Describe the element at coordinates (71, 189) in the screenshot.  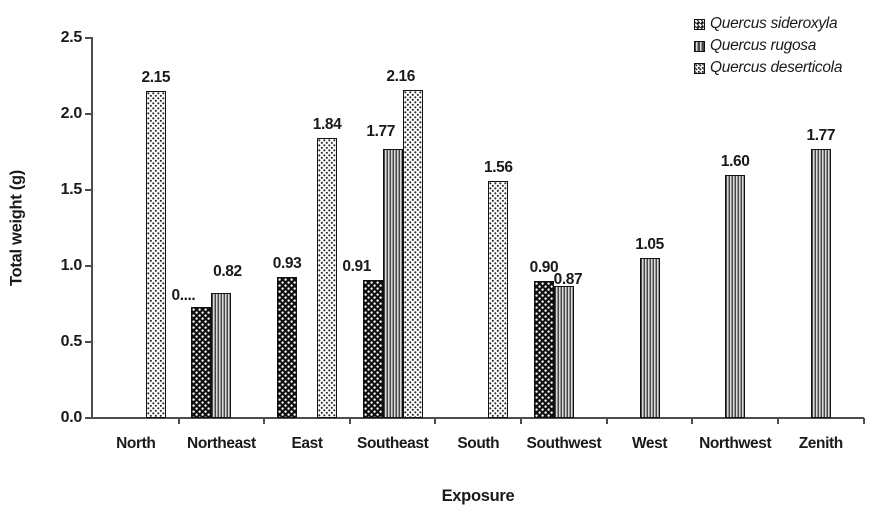
I see `y-axis-tick-label: 1.5` at that location.